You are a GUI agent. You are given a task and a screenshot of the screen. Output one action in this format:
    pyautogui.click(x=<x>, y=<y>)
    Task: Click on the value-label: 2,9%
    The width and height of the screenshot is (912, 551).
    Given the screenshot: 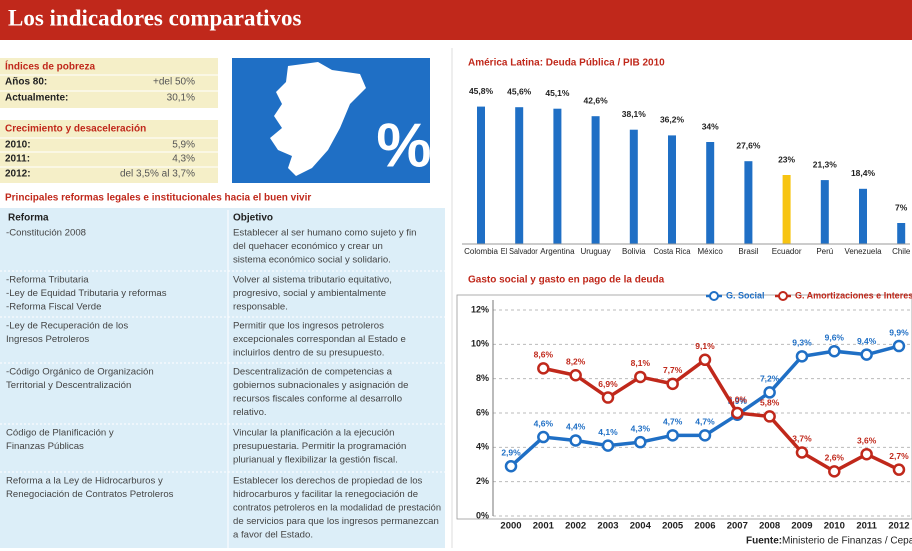 What is the action you would take?
    pyautogui.click(x=511, y=452)
    